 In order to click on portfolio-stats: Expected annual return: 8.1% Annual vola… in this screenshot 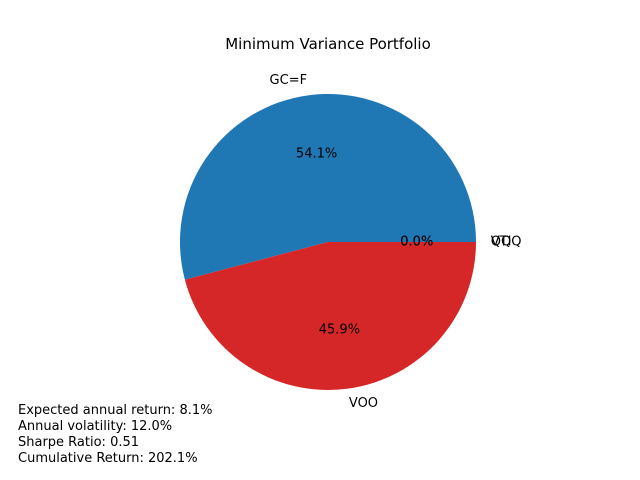, I will do `click(115, 435)`.